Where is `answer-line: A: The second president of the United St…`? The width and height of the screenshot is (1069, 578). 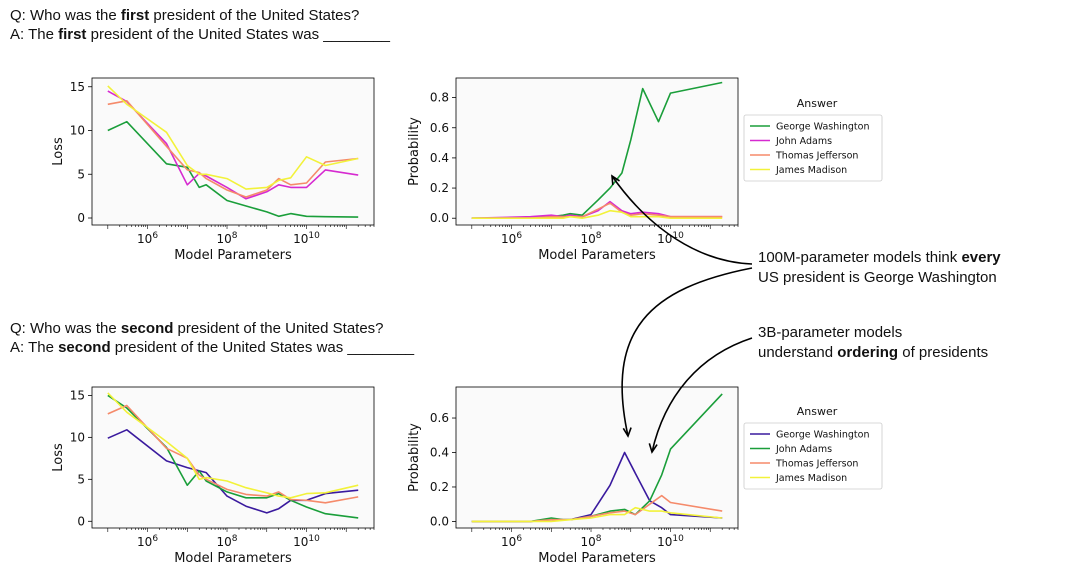
answer-line: A: The second president of the United St… is located at coordinates (212, 347).